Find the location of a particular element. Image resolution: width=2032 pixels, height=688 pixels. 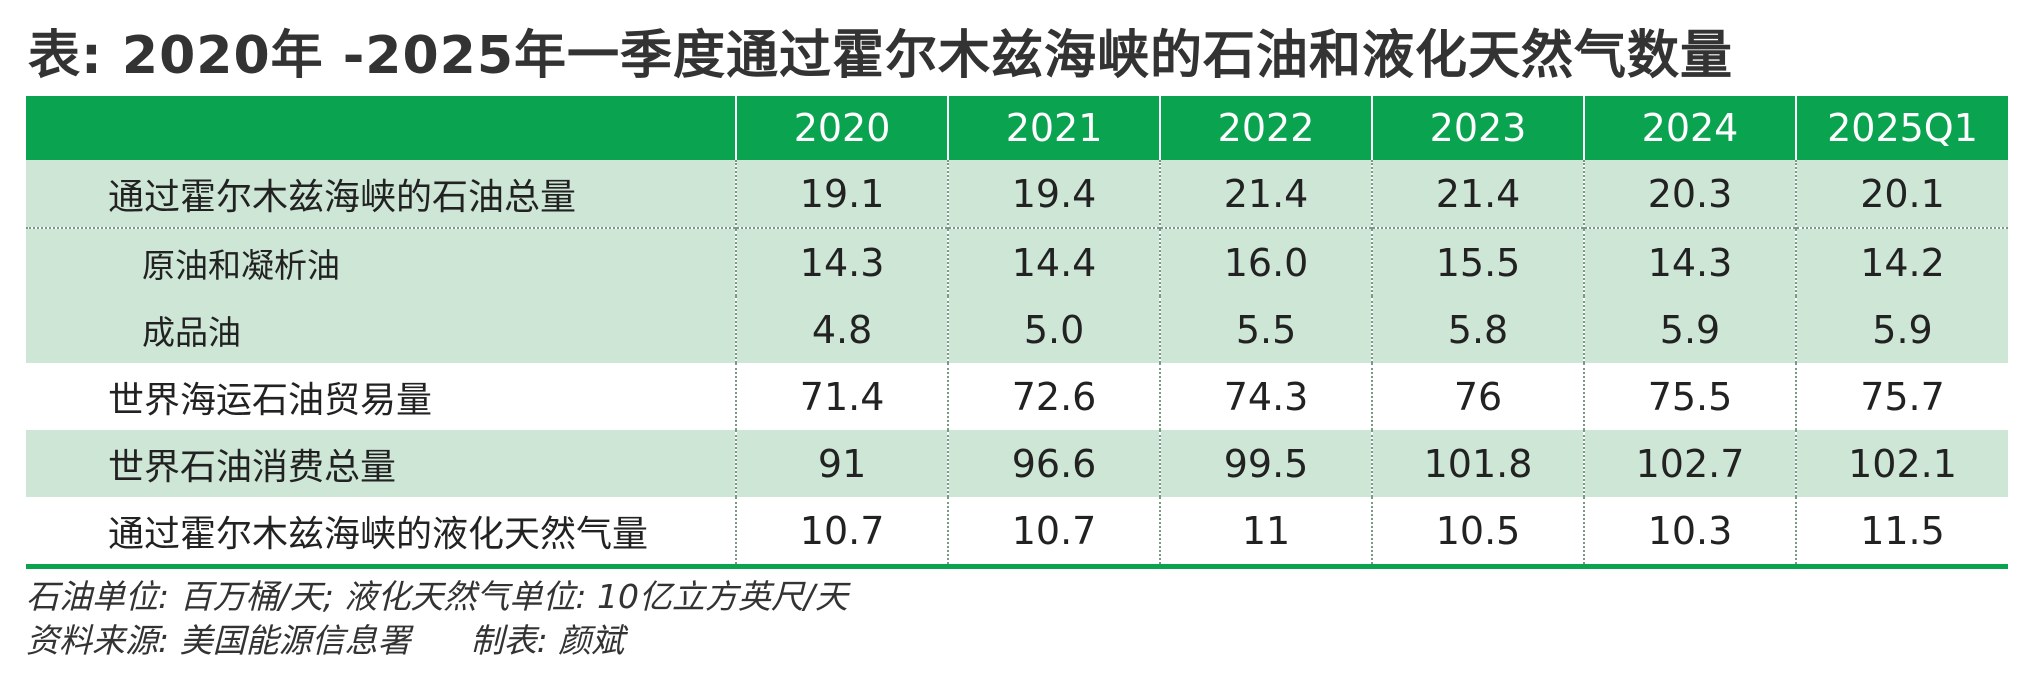

table-cell: 74.3 is located at coordinates (1266, 396).